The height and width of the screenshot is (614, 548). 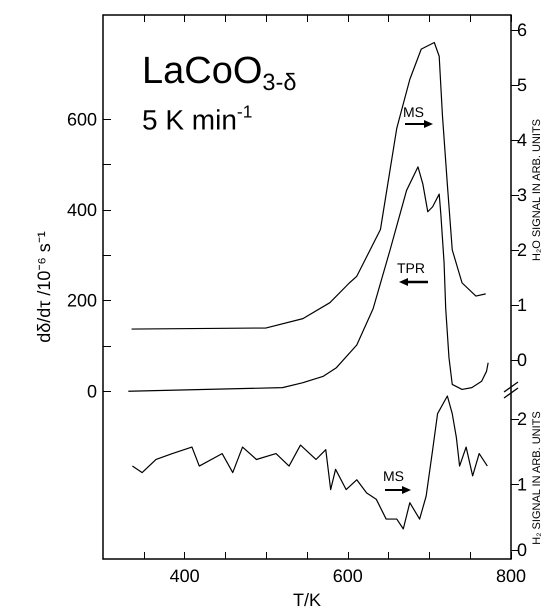 I want to click on x-tick-label: 400, so click(x=185, y=576).